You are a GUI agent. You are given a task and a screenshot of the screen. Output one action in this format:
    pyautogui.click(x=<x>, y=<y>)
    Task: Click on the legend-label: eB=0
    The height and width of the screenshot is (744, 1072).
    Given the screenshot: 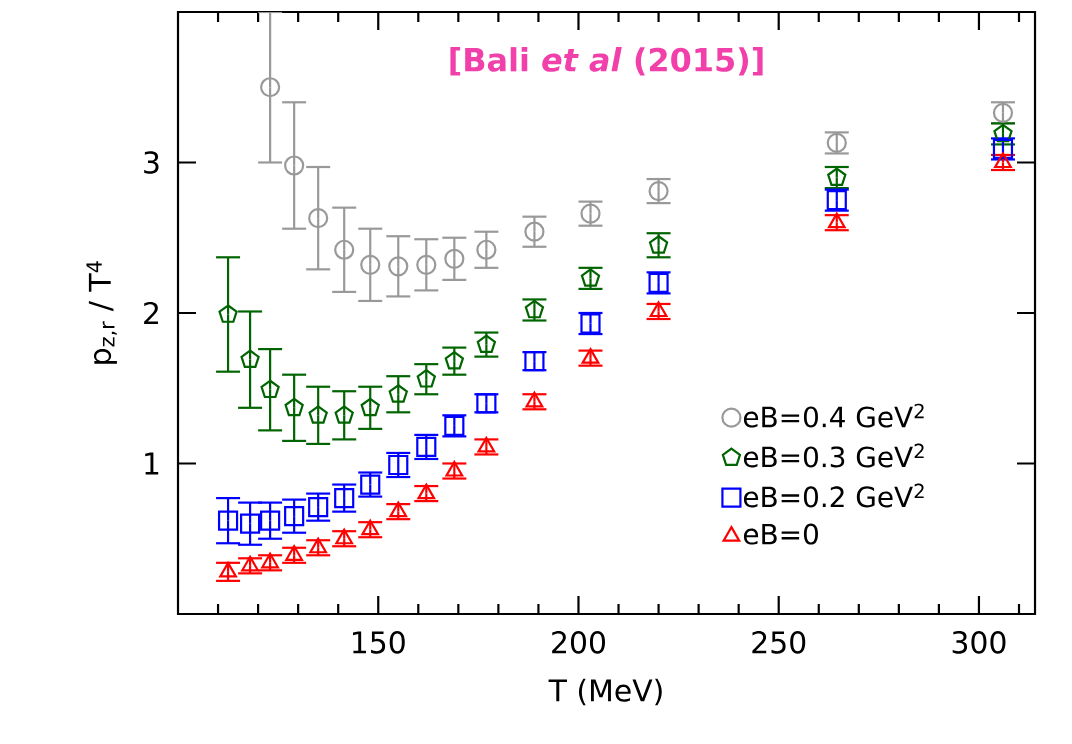 What is the action you would take?
    pyautogui.click(x=780, y=534)
    